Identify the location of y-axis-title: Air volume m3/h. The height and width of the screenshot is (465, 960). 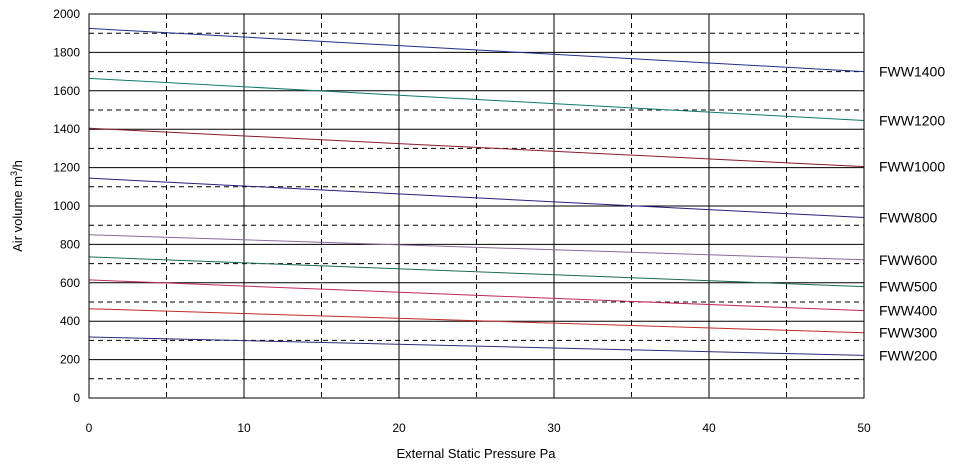
(17, 206).